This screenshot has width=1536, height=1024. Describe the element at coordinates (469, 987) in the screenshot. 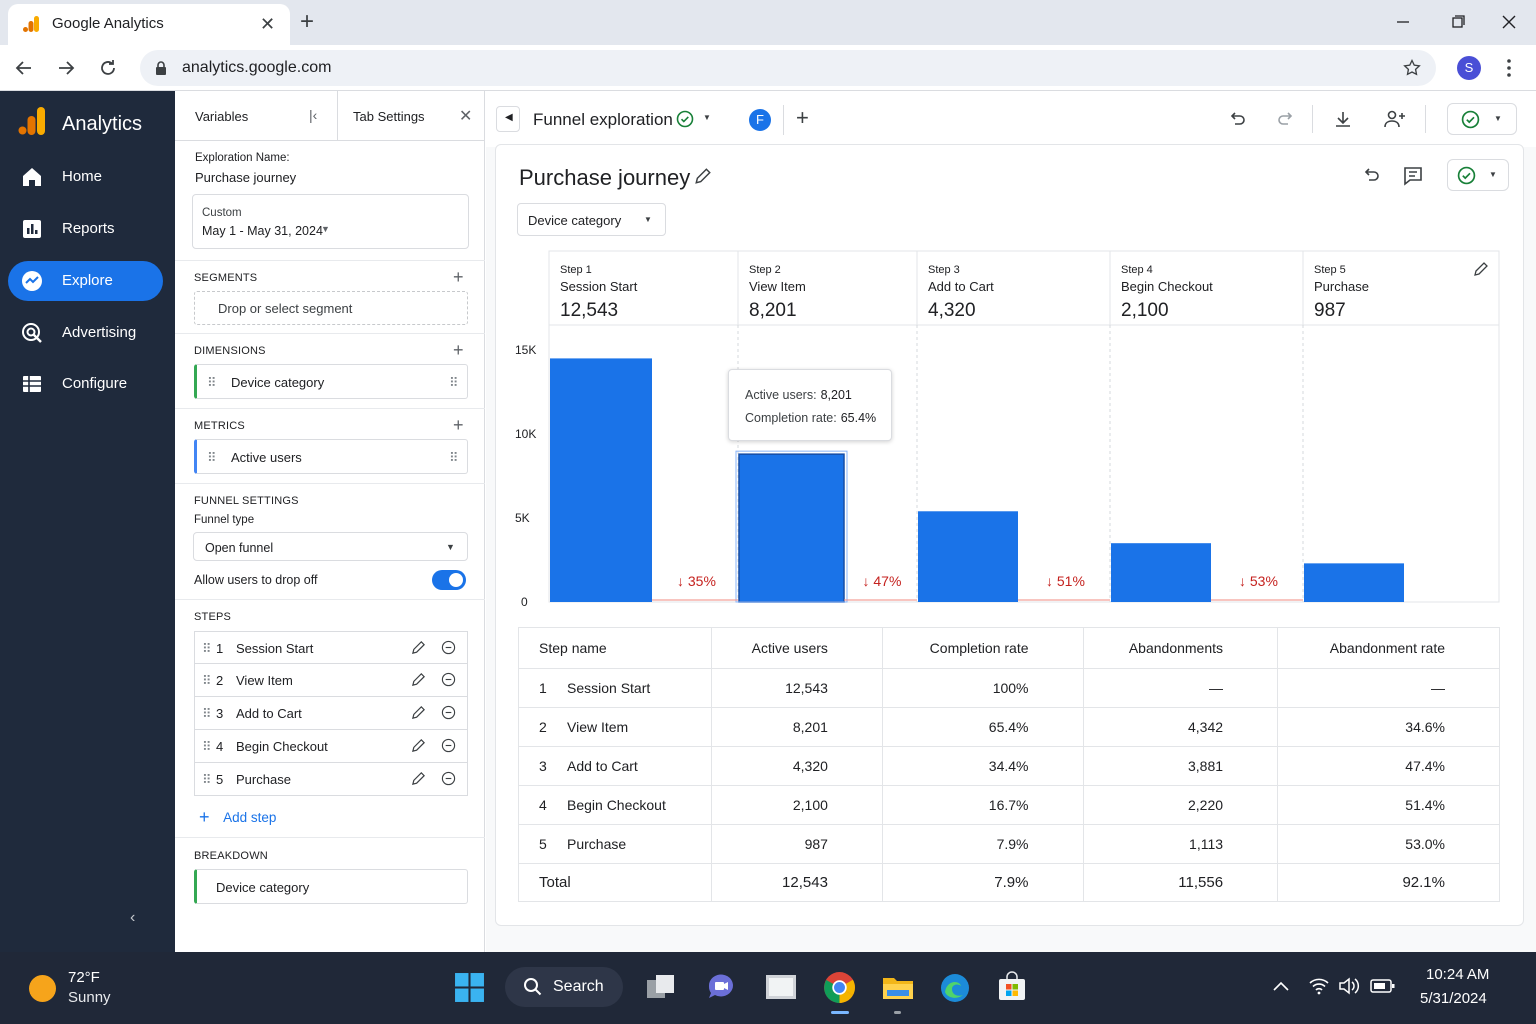

I see `windows-start-icon` at that location.